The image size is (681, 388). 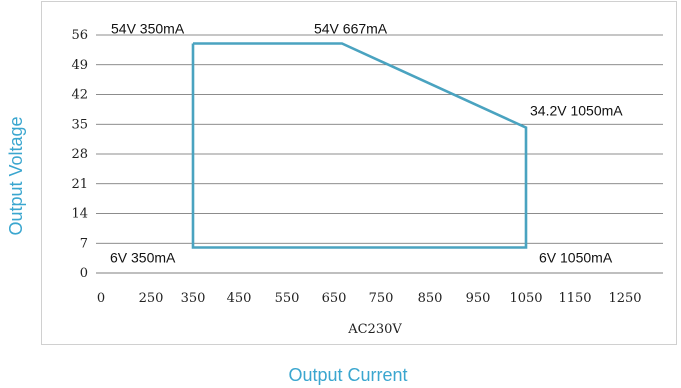 I want to click on y-tick-label: 7, so click(x=84, y=243).